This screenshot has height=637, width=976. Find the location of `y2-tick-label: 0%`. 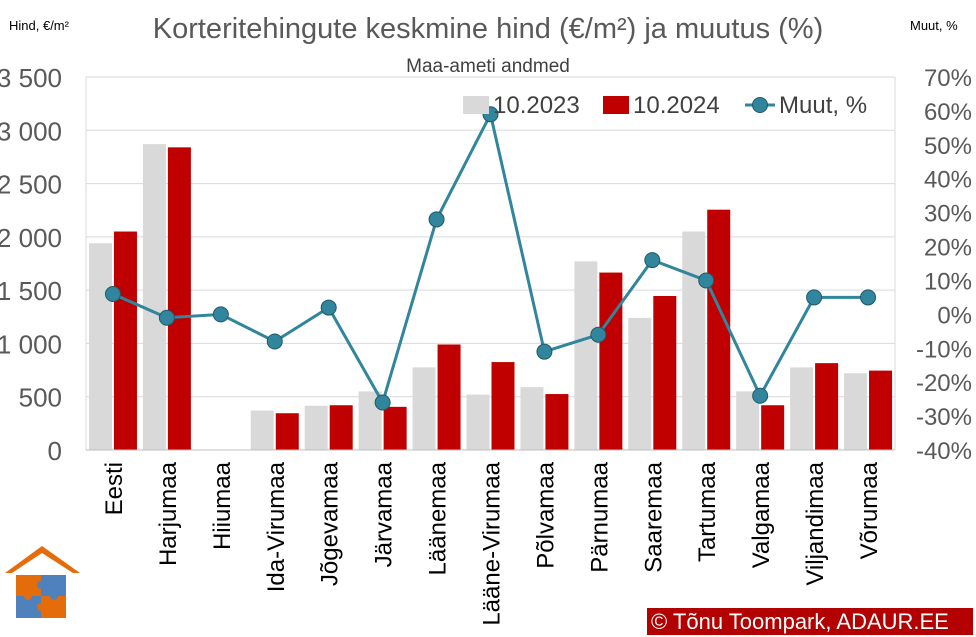

y2-tick-label: 0% is located at coordinates (954, 315).